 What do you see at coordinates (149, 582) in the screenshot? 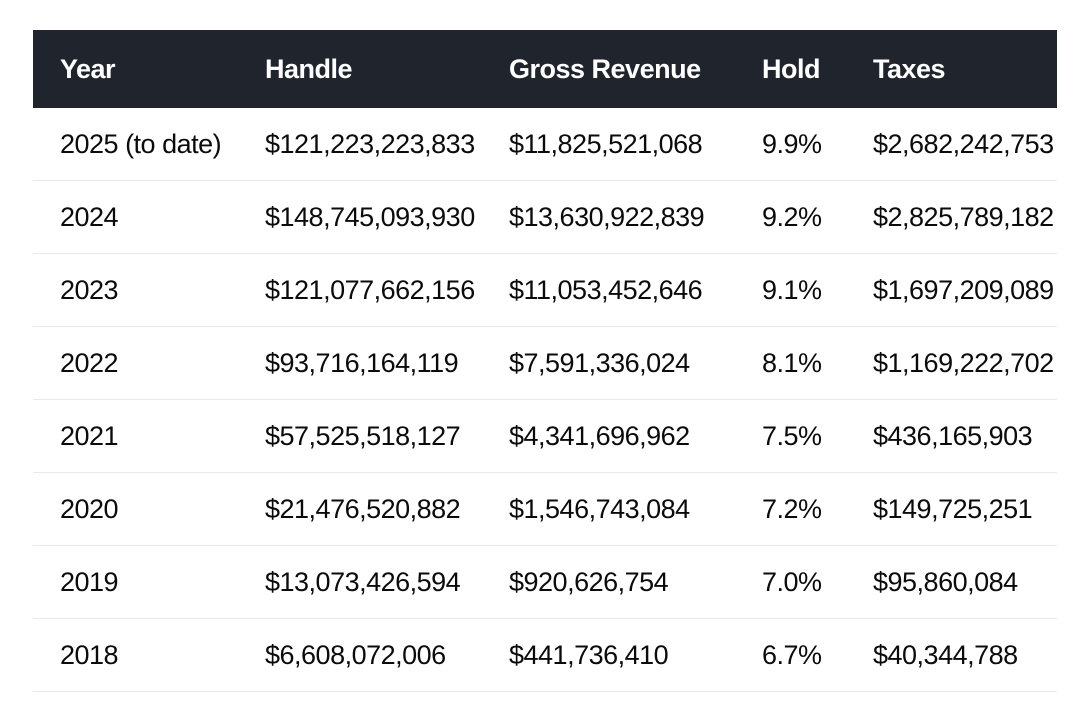
I see `year-cell: 2019` at bounding box center [149, 582].